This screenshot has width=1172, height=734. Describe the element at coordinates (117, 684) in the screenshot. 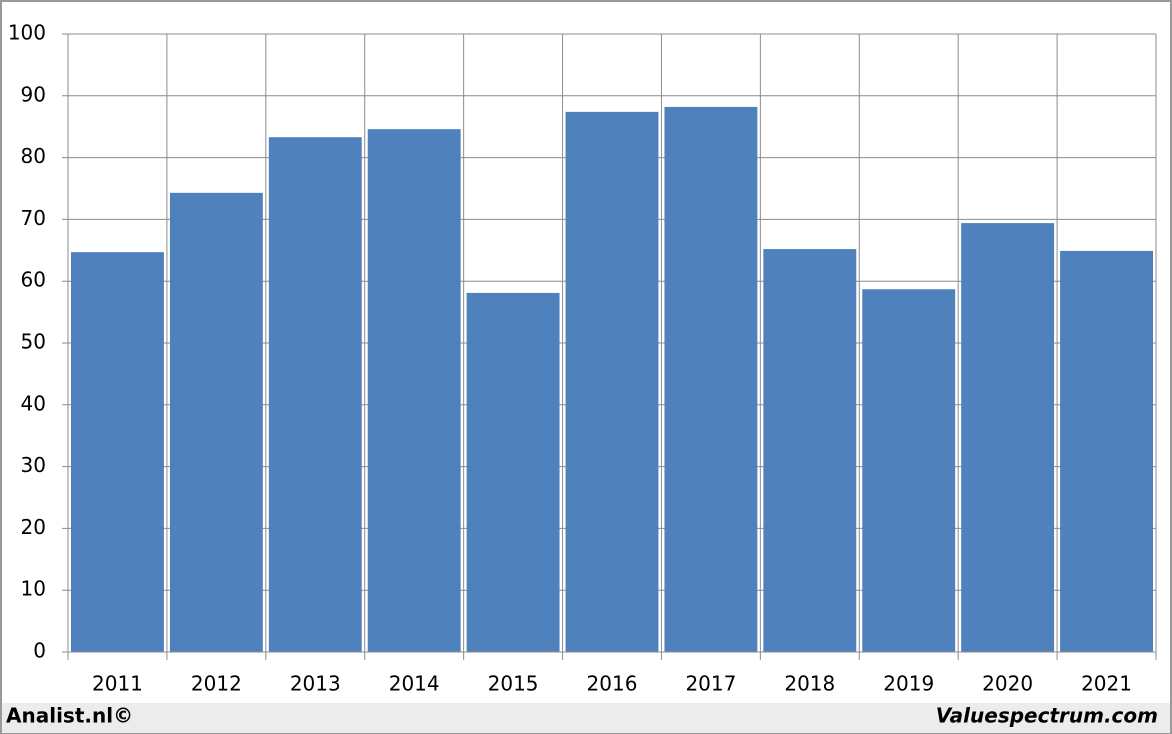

I see `x-tick-label: 2011` at that location.